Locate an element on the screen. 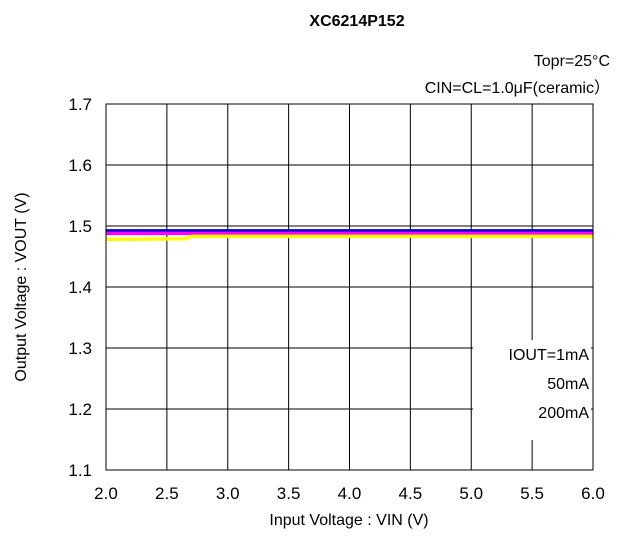 The height and width of the screenshot is (543, 638). series-lines is located at coordinates (349, 235).